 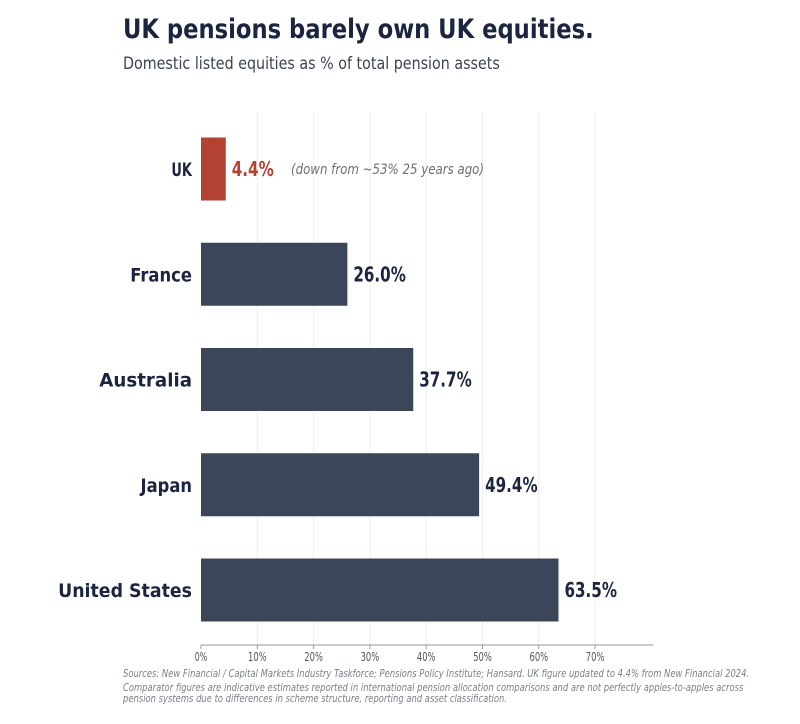 What do you see at coordinates (165, 486) in the screenshot?
I see `category-label: Japan` at bounding box center [165, 486].